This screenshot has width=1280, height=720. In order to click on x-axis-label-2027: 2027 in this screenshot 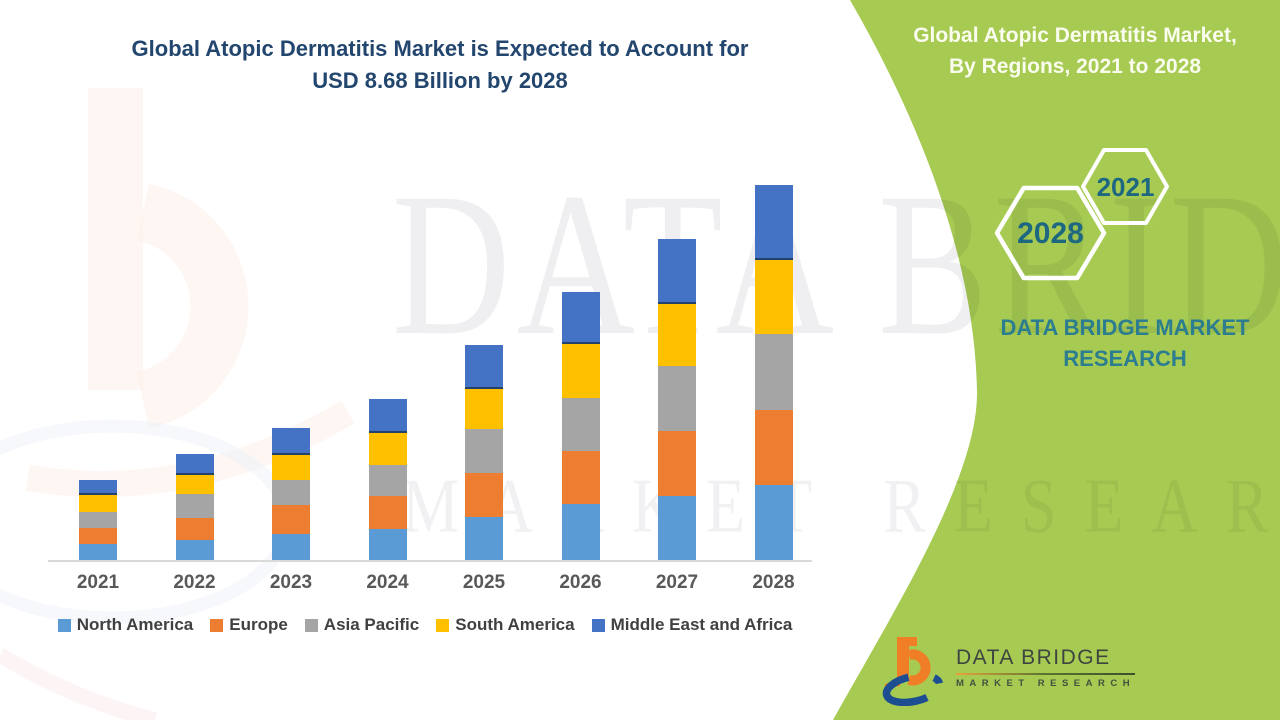, I will do `click(677, 582)`.